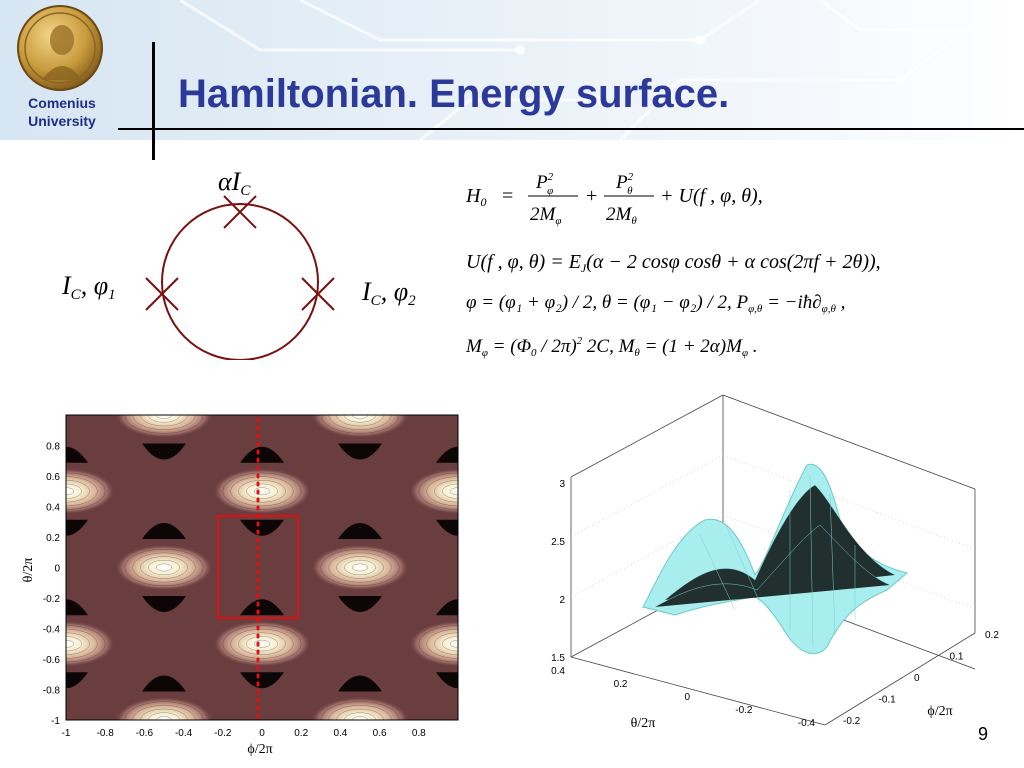  What do you see at coordinates (259, 749) in the screenshot?
I see `contour-x-label: ϕ/2π` at bounding box center [259, 749].